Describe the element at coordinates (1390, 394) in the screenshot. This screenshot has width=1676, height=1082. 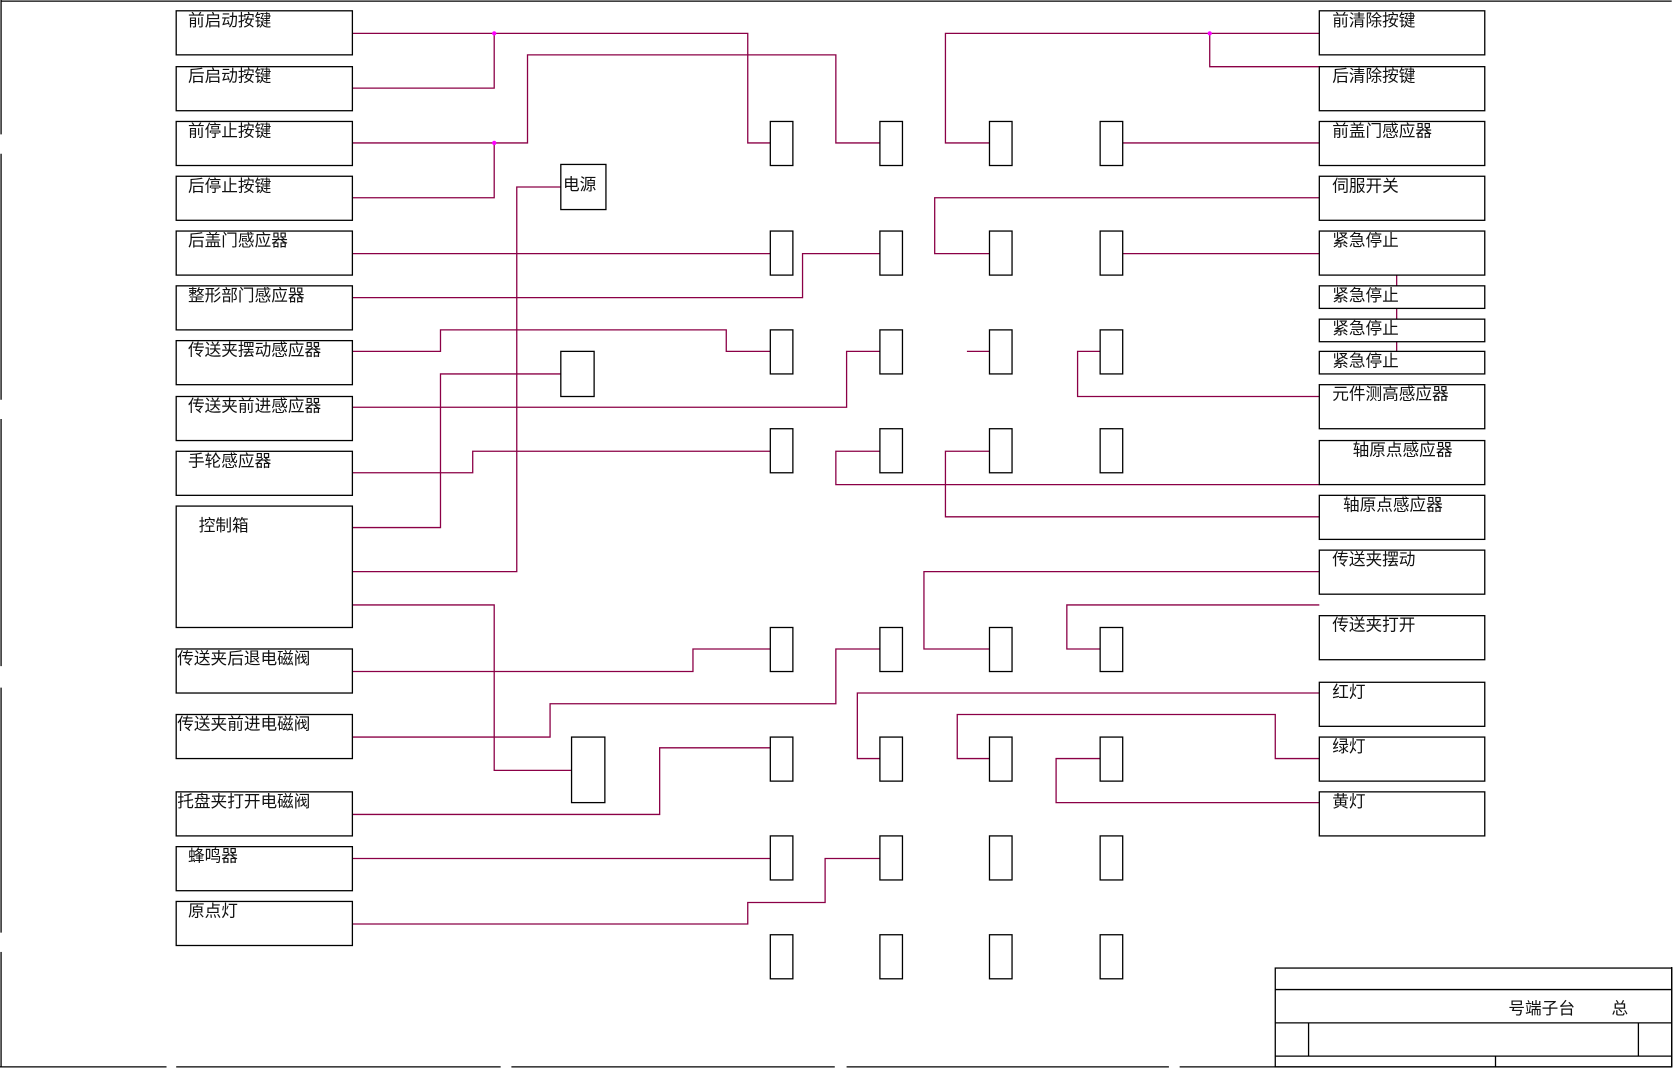
I see `device-label: 元件测高感应器` at that location.